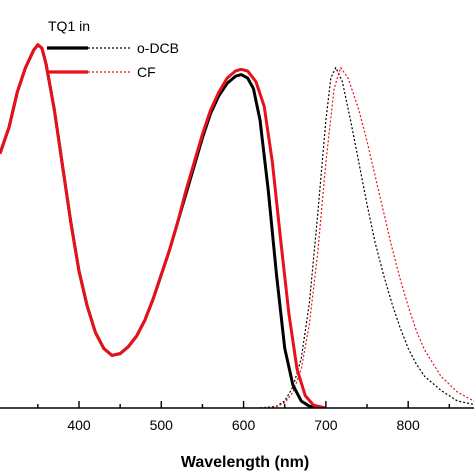 The image size is (474, 474). I want to click on x-tick-label: 400, so click(79, 425).